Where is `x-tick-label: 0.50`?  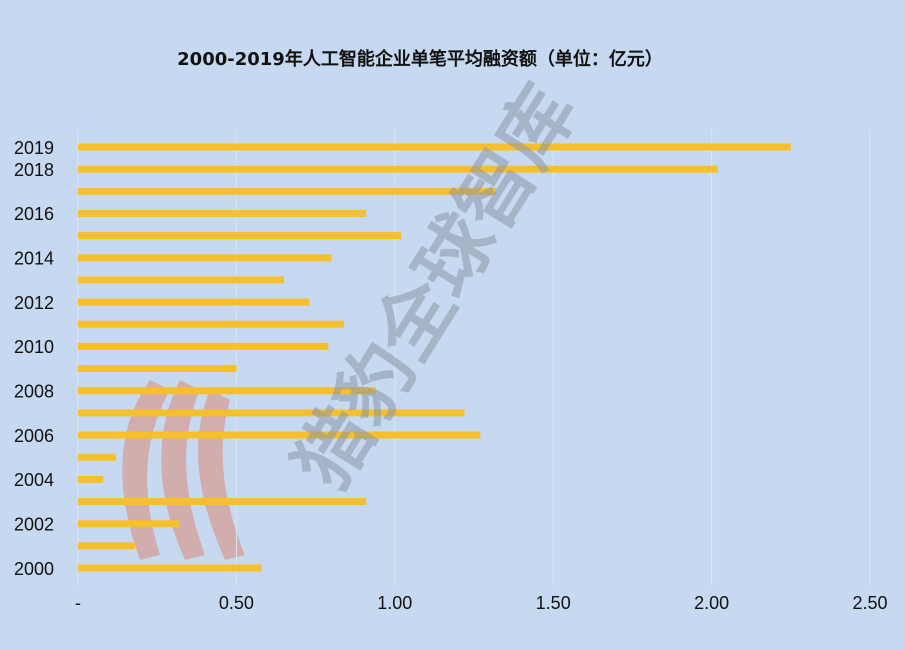
x-tick-label: 0.50 is located at coordinates (236, 603).